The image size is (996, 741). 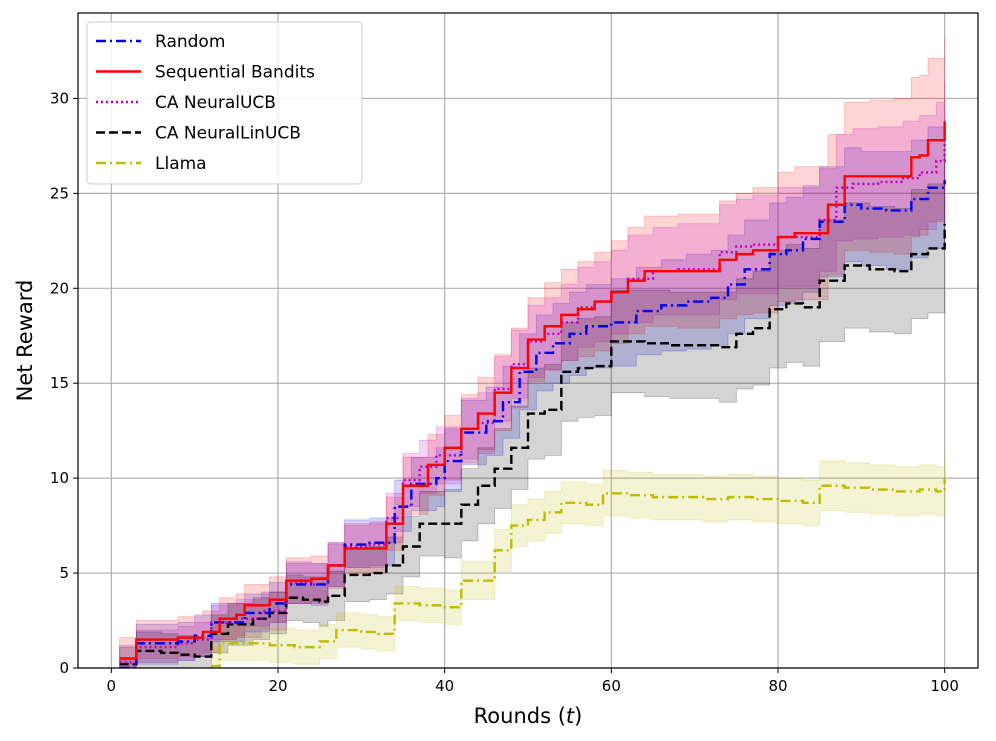 I want to click on y-tick-label: 25, so click(x=59, y=193).